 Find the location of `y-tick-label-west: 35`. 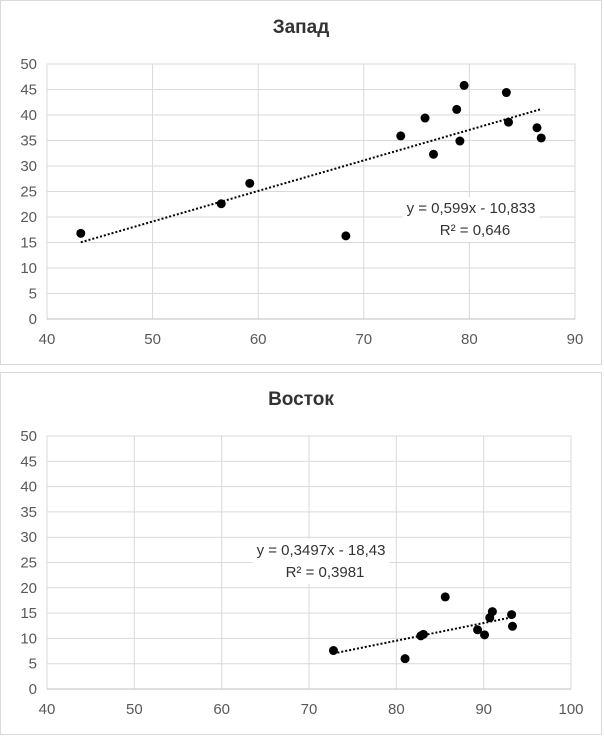

y-tick-label-west: 35 is located at coordinates (28, 141).